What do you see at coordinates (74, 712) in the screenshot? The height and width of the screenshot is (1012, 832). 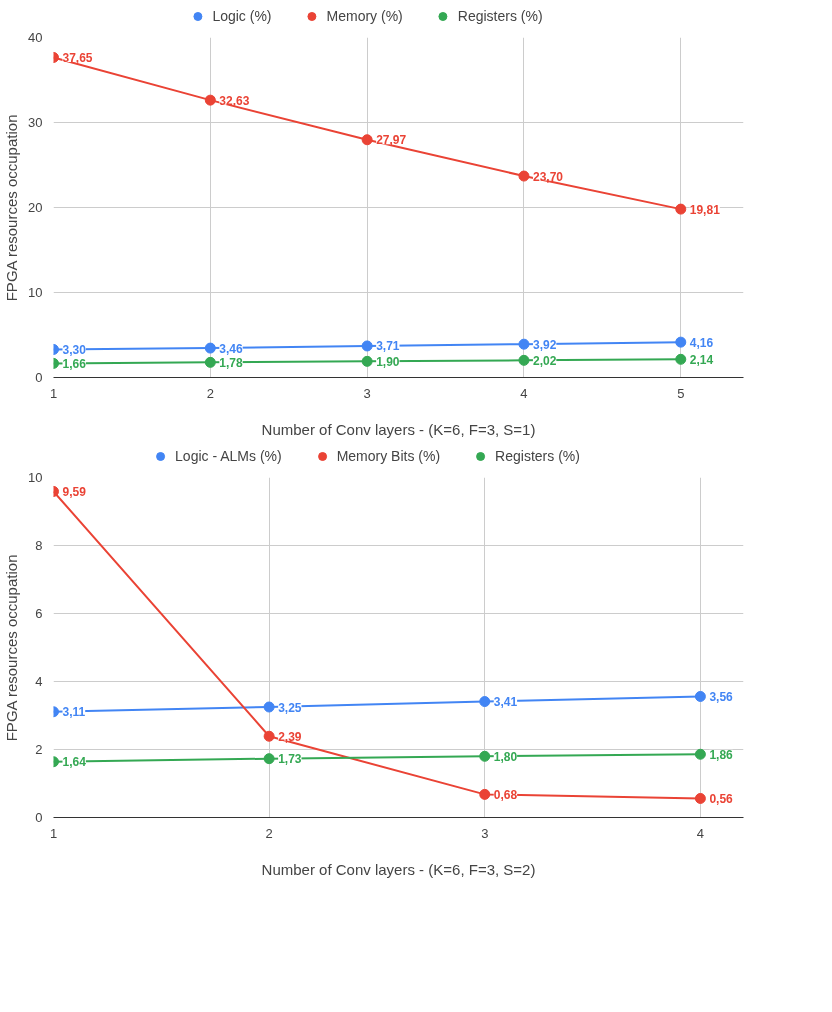 I see `data-label: 3,11` at bounding box center [74, 712].